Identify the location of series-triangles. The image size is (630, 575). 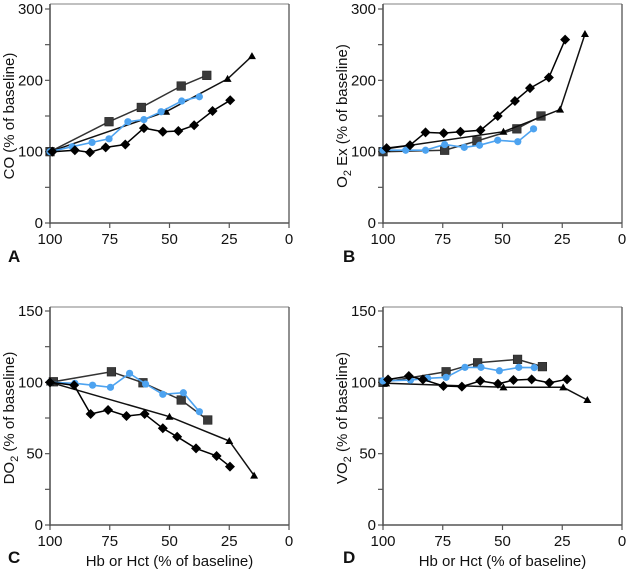
(485, 90).